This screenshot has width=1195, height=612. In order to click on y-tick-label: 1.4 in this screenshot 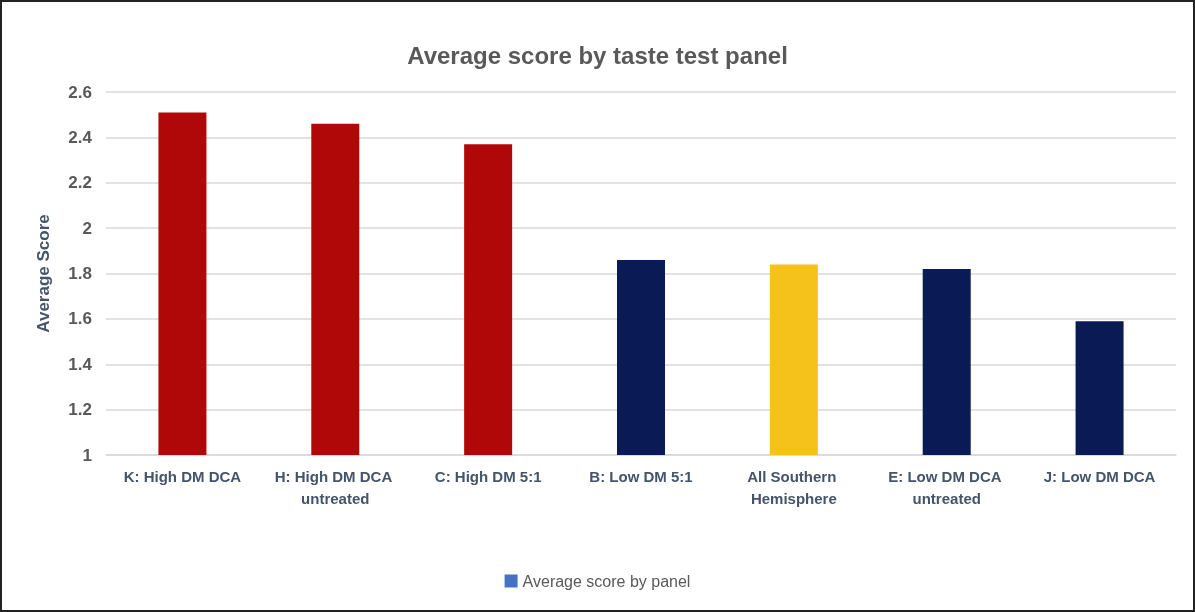, I will do `click(80, 364)`.